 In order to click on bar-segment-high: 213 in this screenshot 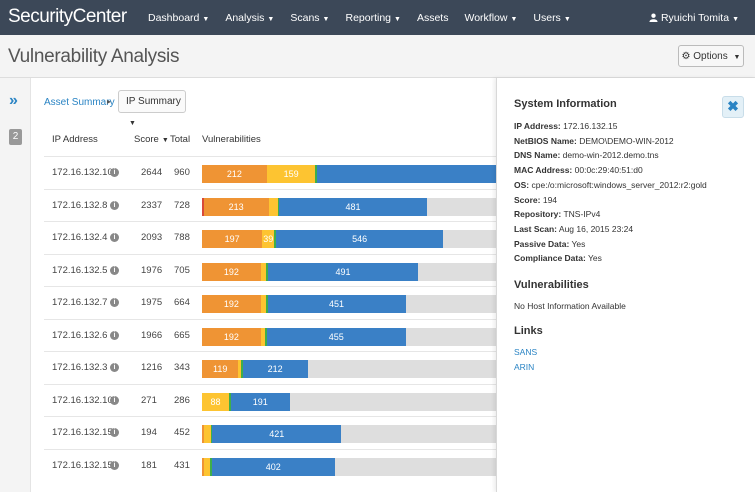, I will do `click(236, 206)`.